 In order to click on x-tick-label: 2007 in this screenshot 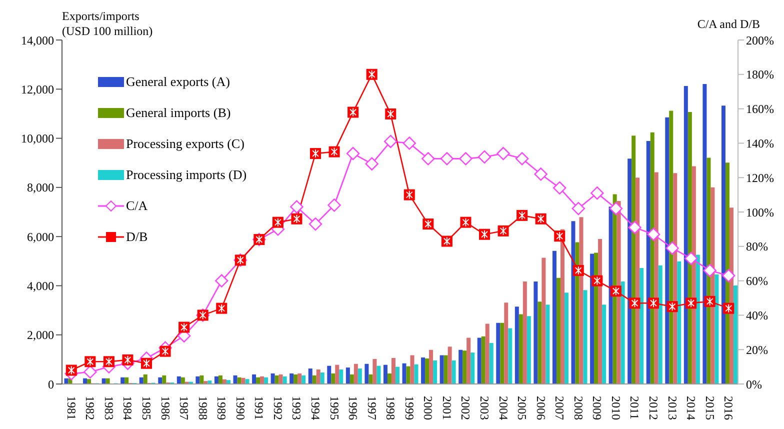, I will do `click(559, 408)`.